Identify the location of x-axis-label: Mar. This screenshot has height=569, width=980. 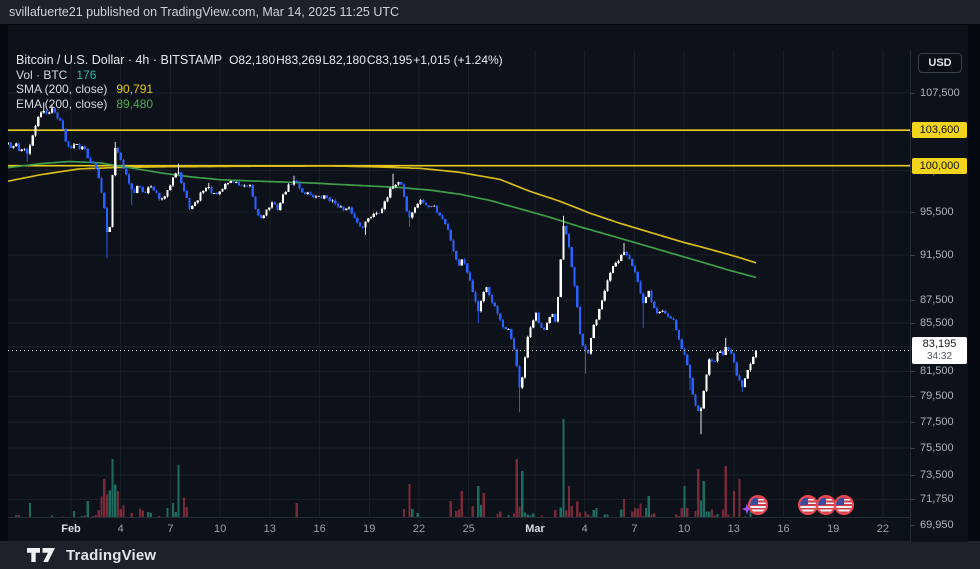
(535, 529).